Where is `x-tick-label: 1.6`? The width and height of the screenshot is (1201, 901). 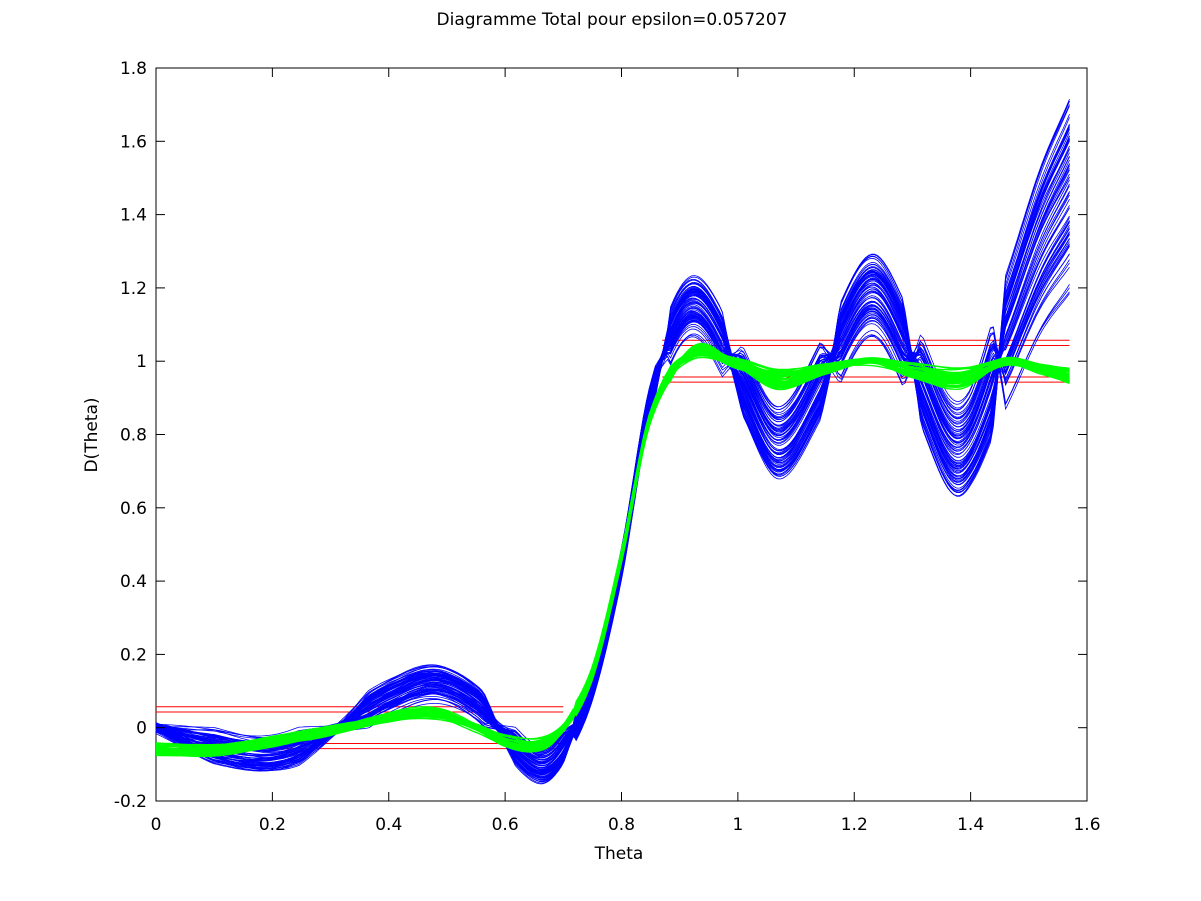 x-tick-label: 1.6 is located at coordinates (1086, 825).